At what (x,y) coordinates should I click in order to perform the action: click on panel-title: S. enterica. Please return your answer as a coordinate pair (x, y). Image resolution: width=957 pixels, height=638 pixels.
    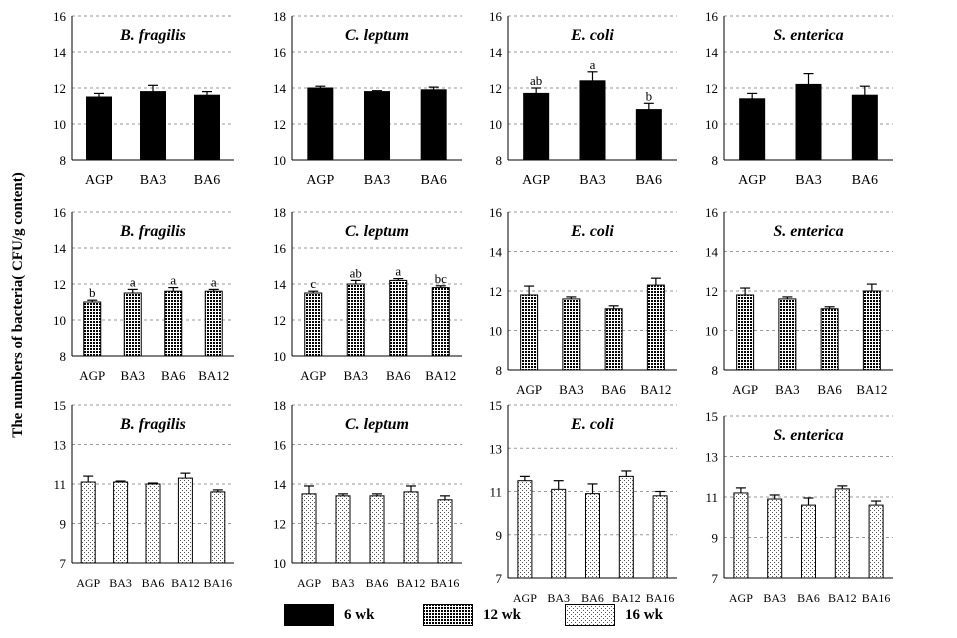
    Looking at the image, I should click on (808, 435).